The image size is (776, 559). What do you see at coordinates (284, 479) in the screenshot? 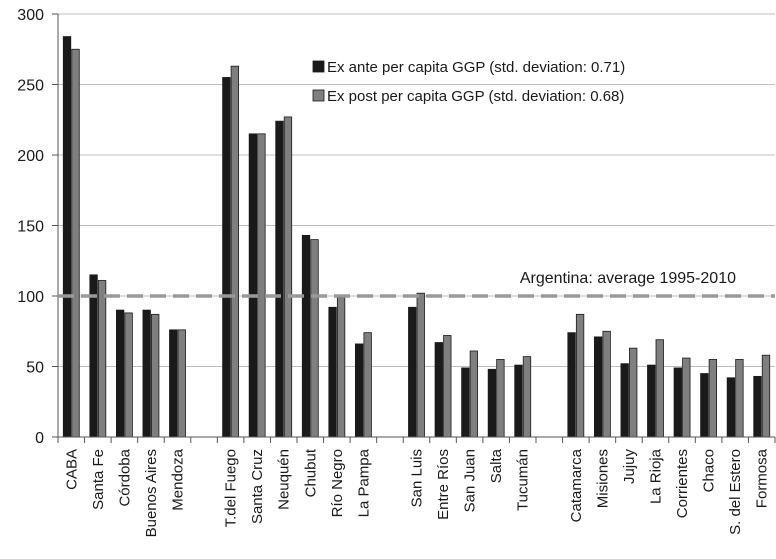
I see `x-category-label: Neuquén` at bounding box center [284, 479].